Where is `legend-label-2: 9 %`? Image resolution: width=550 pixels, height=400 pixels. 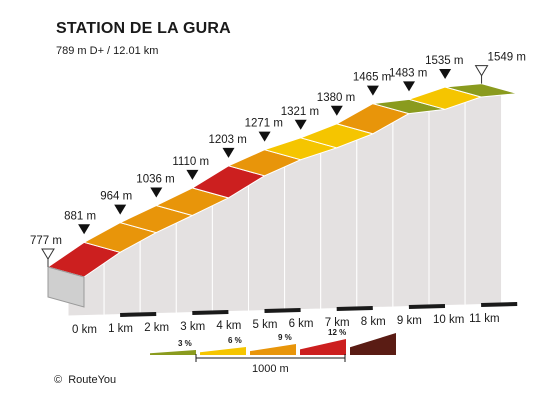
legend-label-2: 9 % is located at coordinates (285, 337).